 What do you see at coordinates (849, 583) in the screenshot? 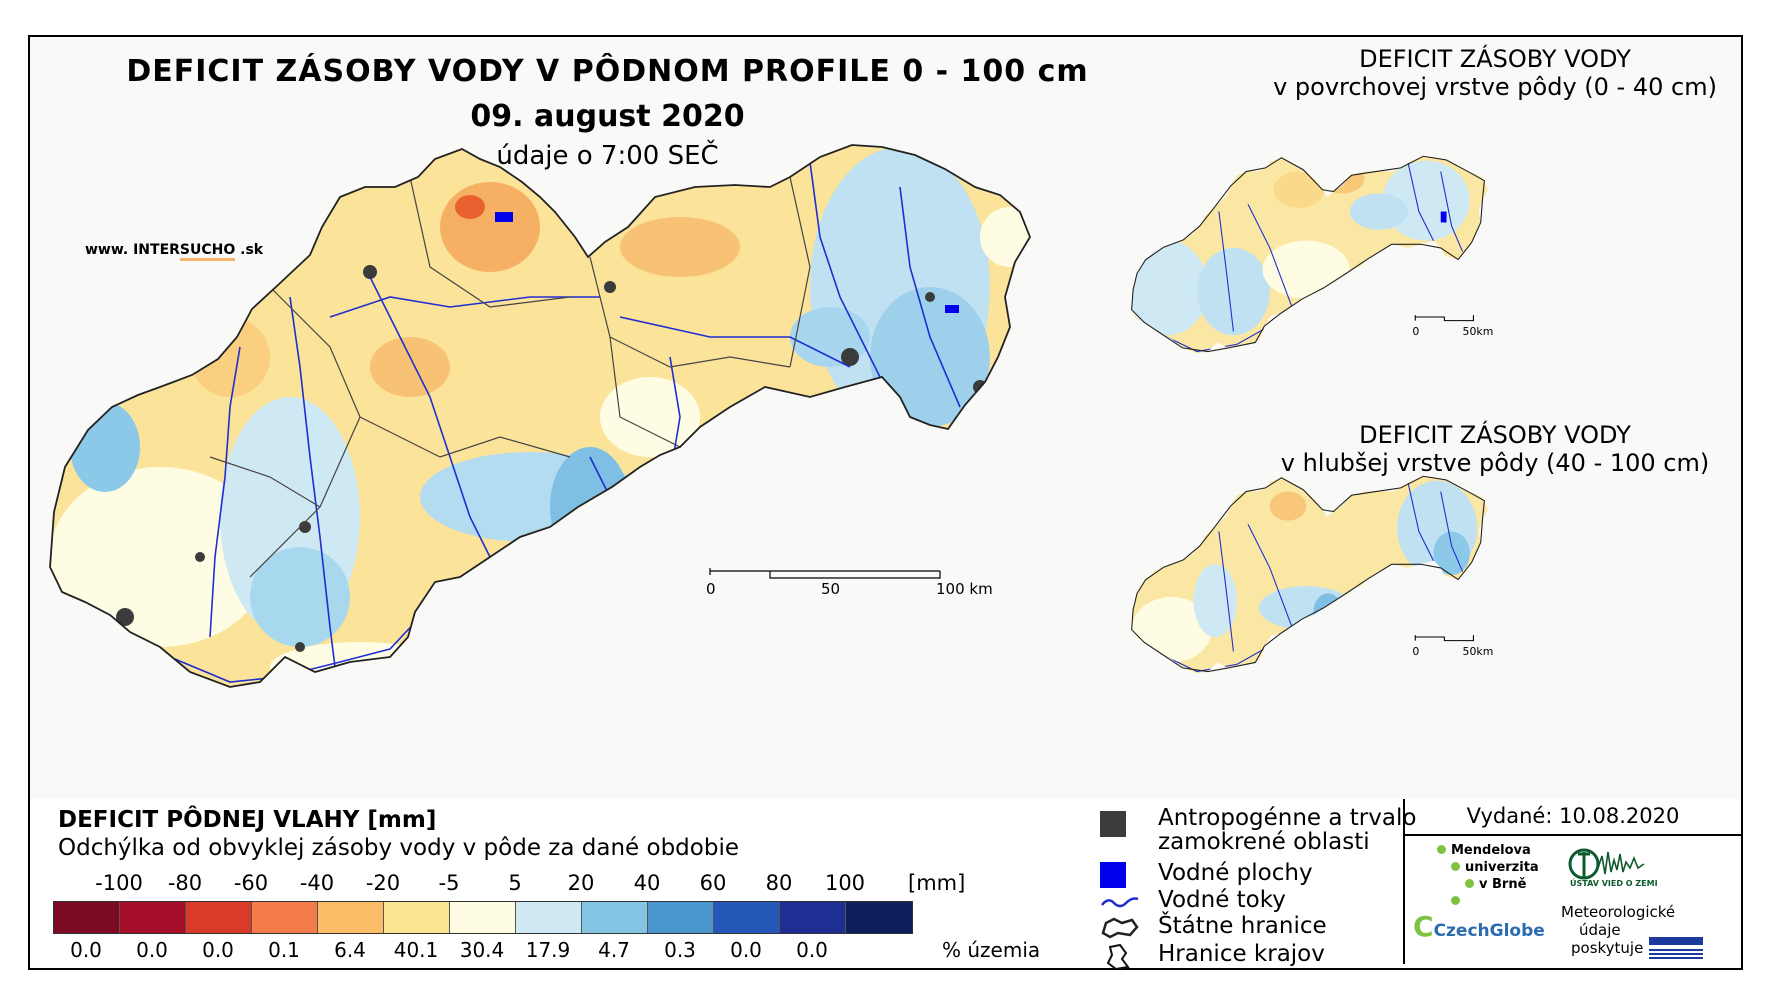
I see `main-scale-bar: 0 50 100 km` at bounding box center [849, 583].